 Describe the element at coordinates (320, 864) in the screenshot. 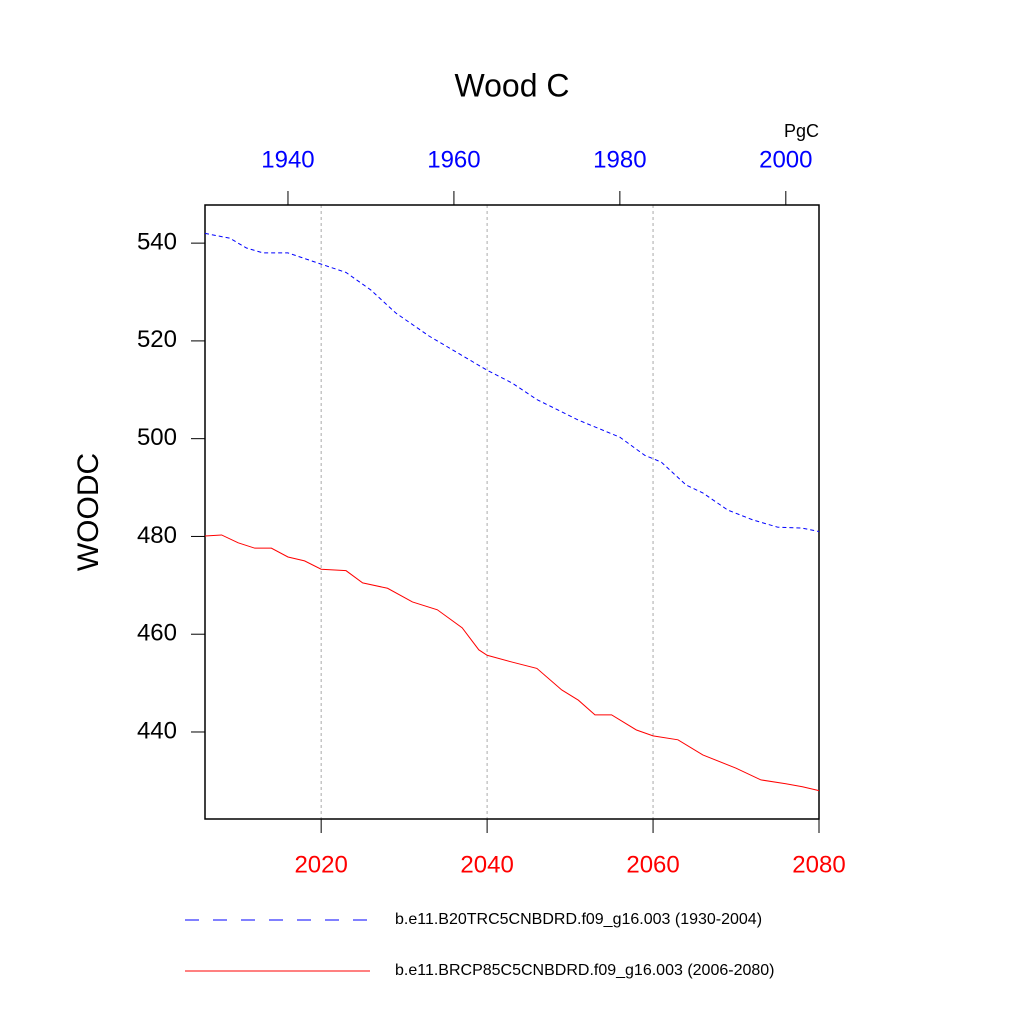

I see `x-tick-label: 2020` at that location.